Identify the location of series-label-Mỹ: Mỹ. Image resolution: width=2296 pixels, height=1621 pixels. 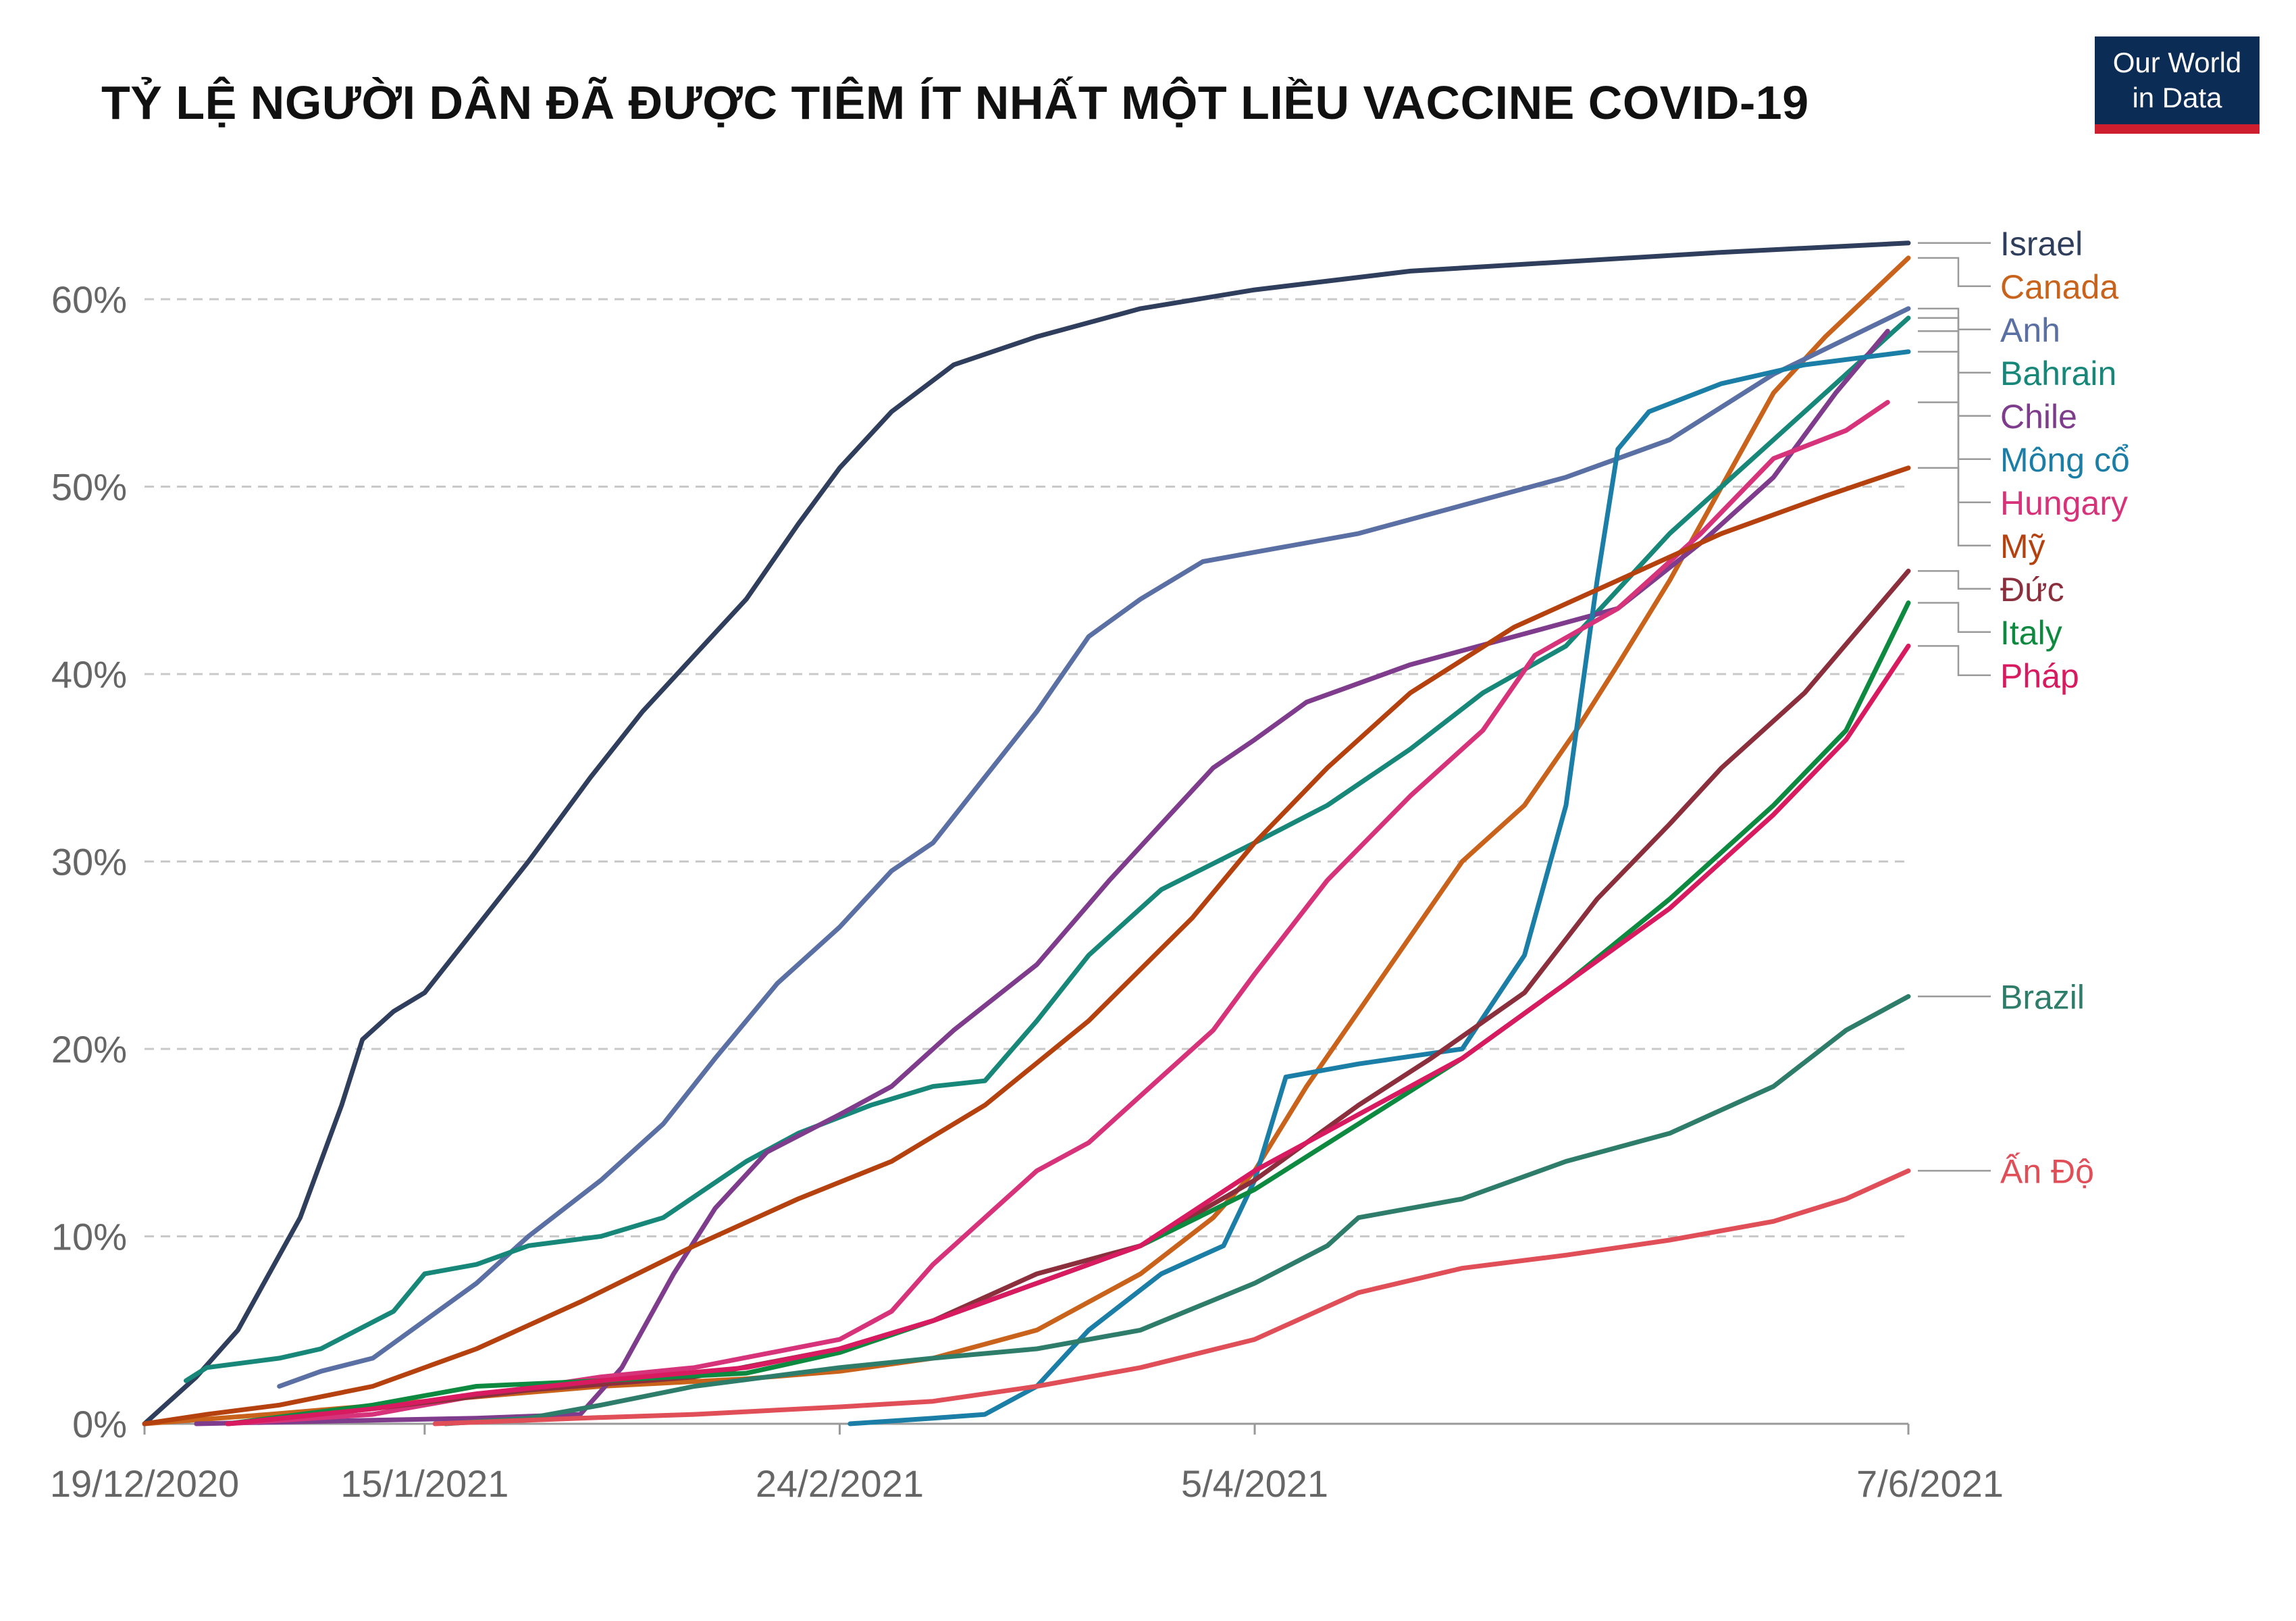
(2022, 546).